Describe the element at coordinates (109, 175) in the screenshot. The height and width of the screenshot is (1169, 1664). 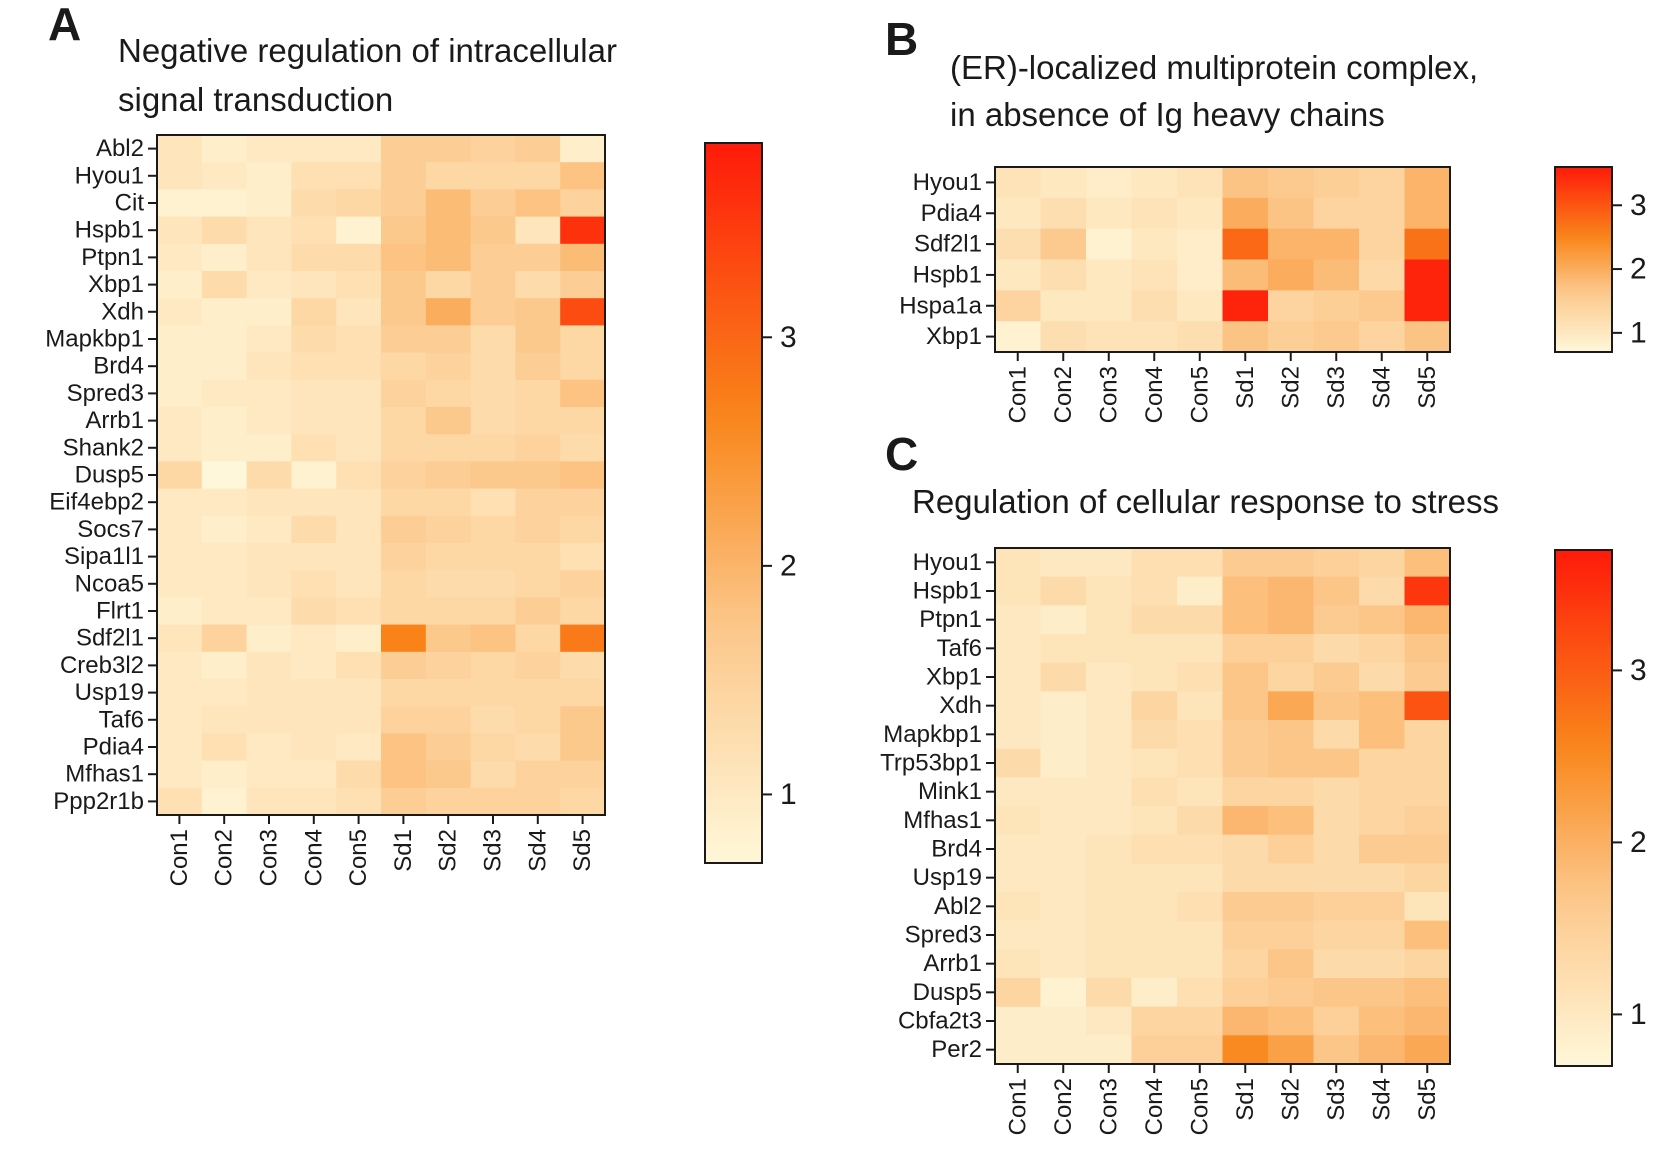
I see `row-label: Hyou1` at that location.